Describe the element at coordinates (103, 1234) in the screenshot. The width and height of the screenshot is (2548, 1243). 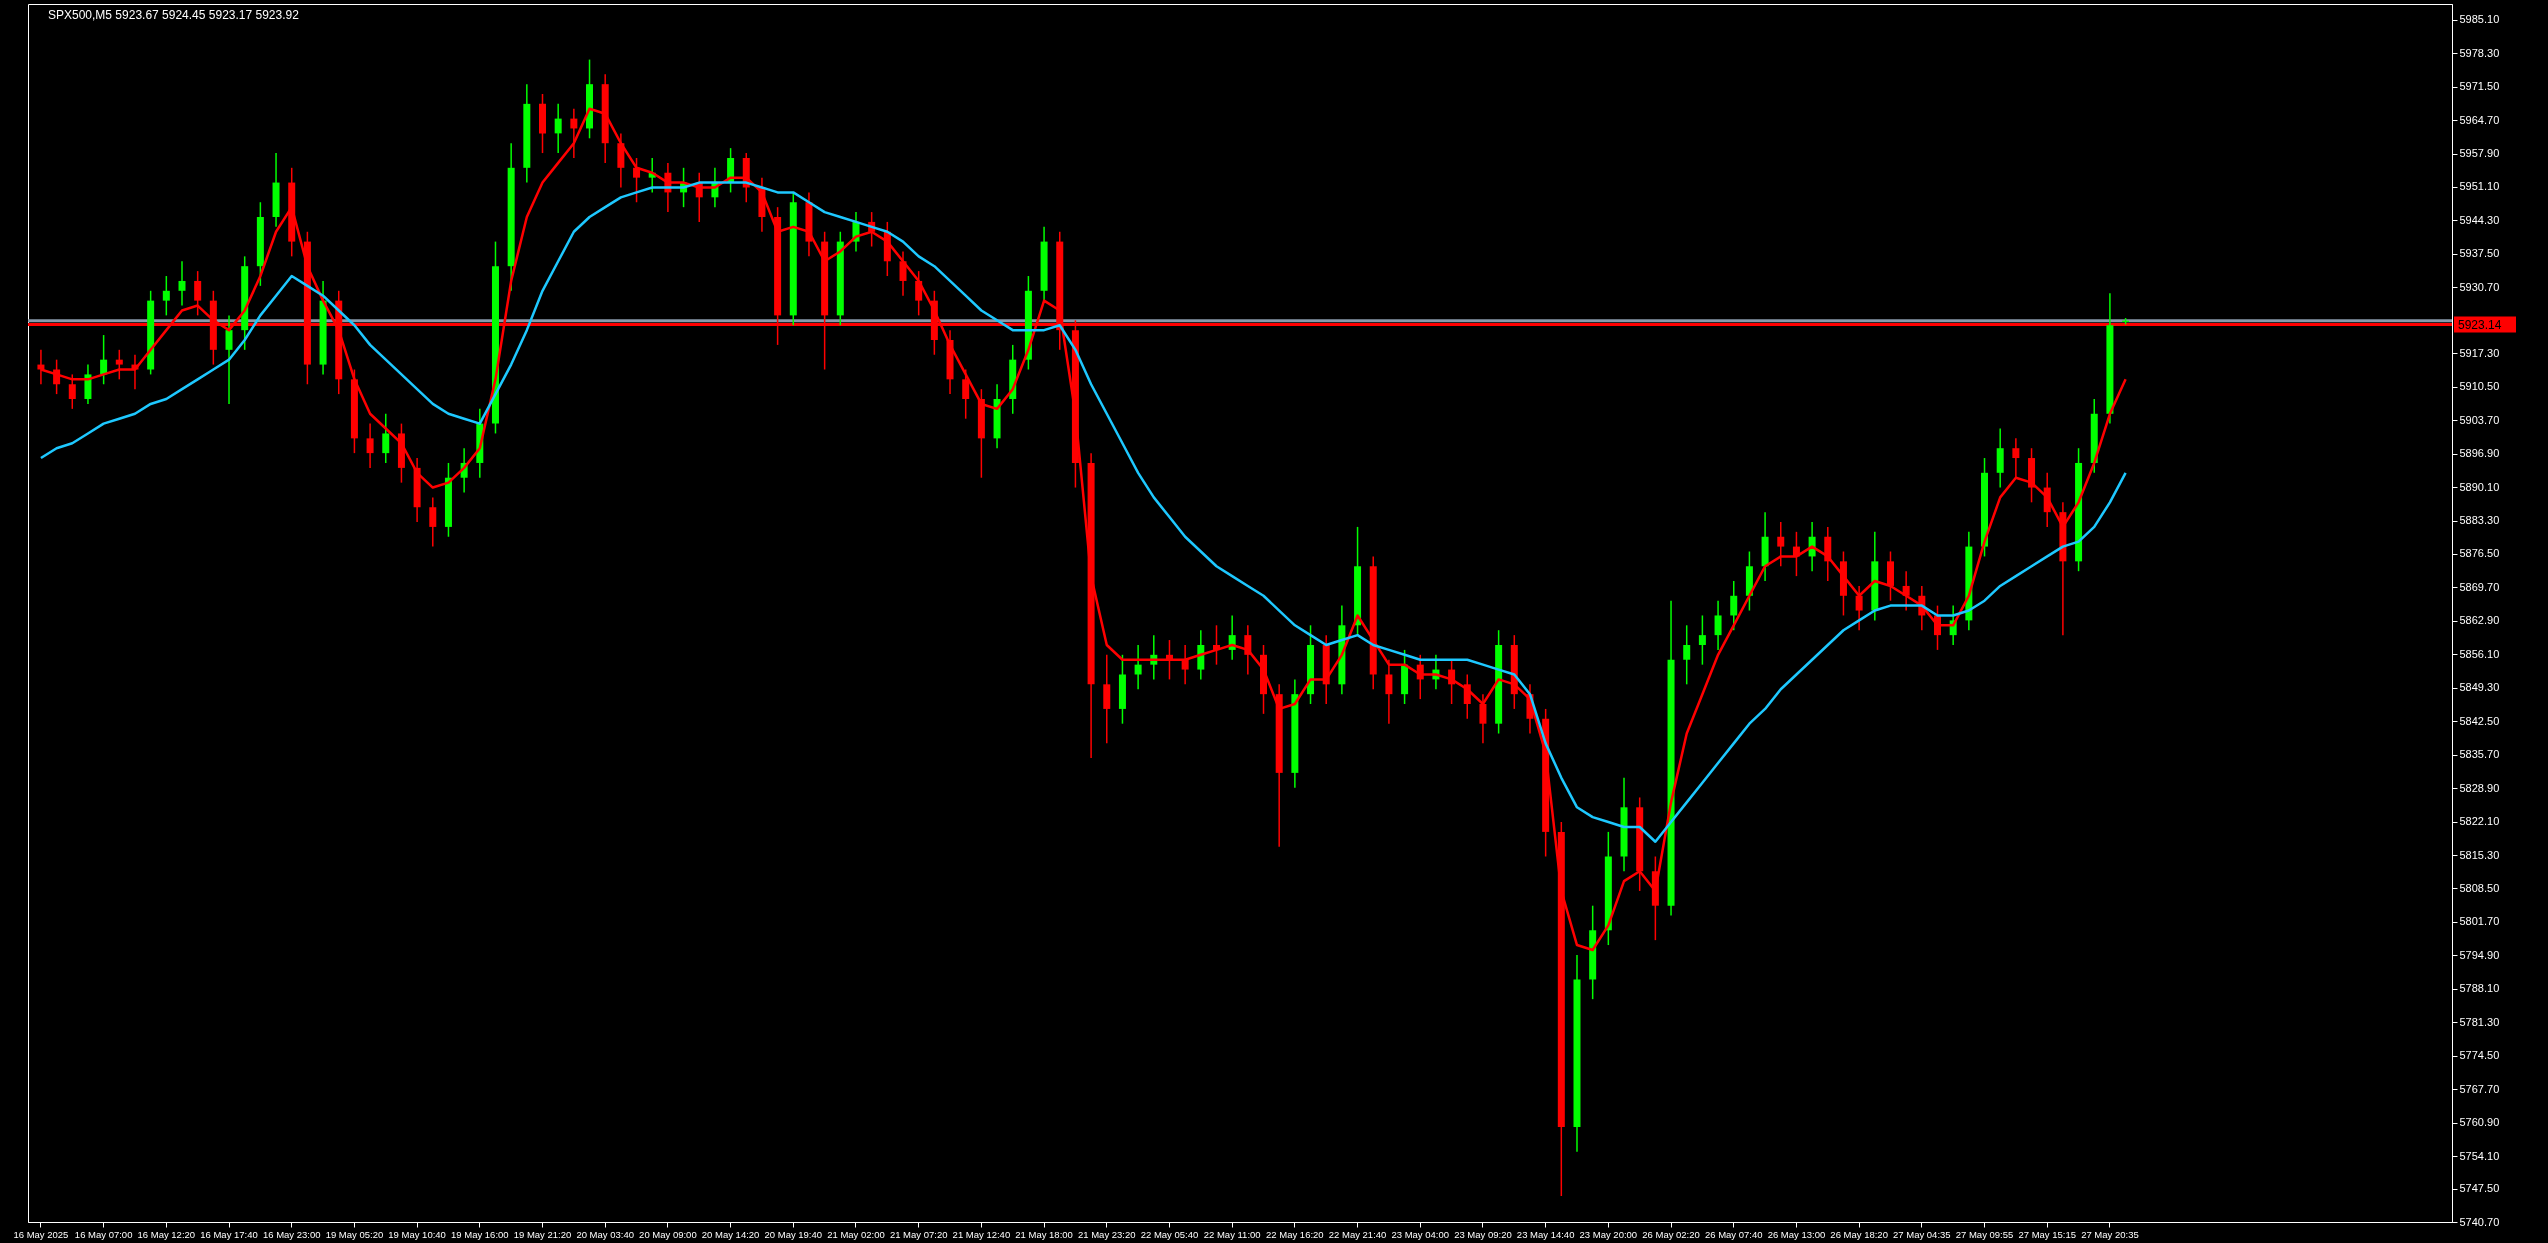
I see `x-tick-label: 16 May 07:00` at that location.